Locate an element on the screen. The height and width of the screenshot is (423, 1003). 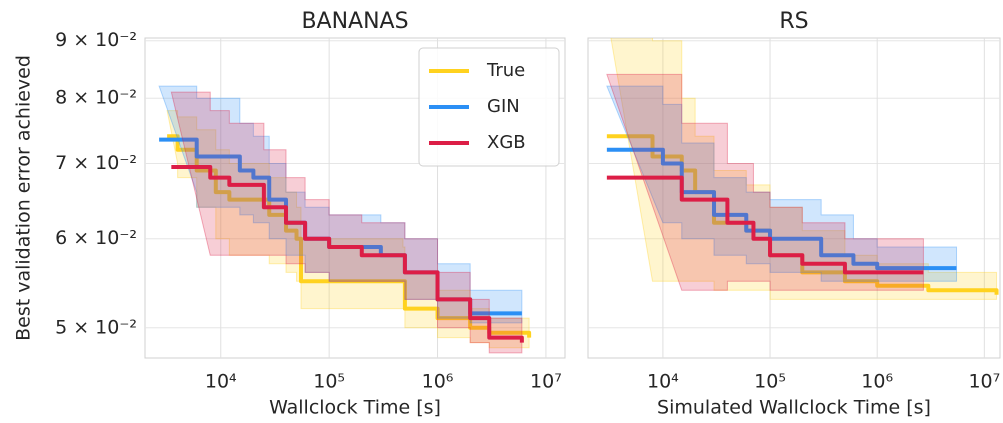
x-axis-label: Simulated Wallclock Time [s] is located at coordinates (794, 408).